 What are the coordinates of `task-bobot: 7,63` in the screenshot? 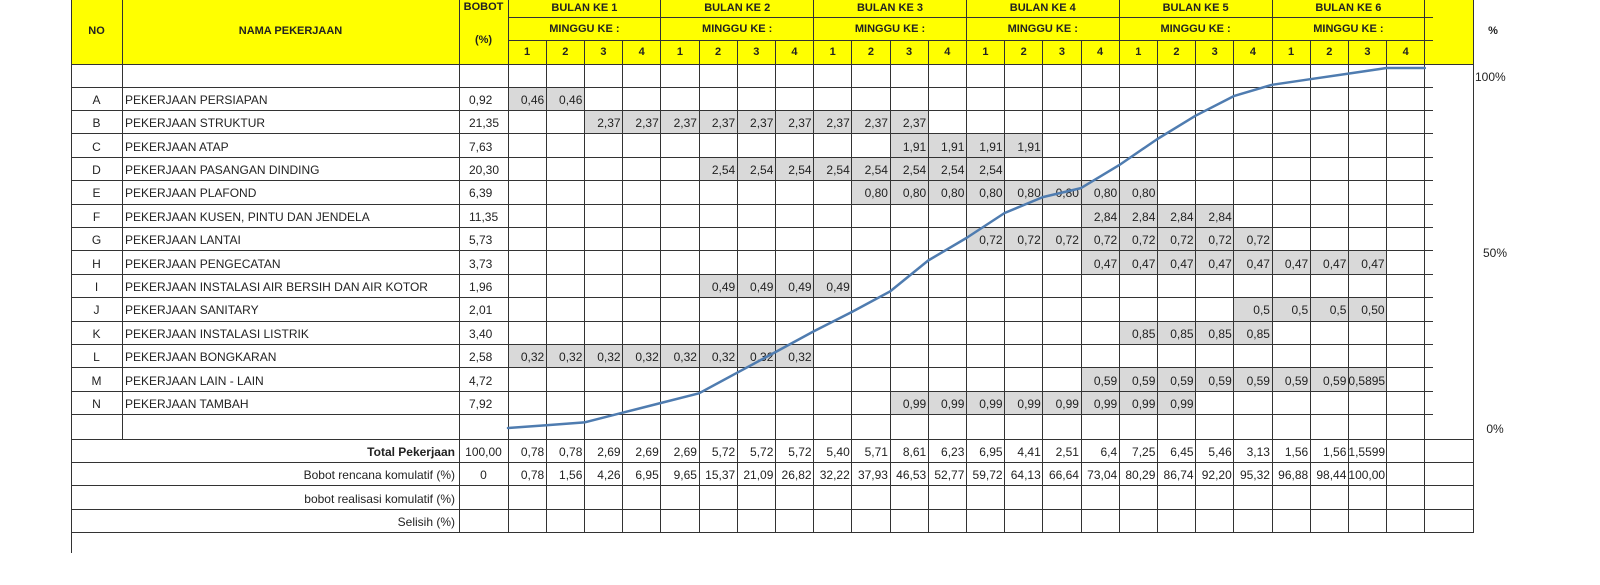 It's located at (481, 146).